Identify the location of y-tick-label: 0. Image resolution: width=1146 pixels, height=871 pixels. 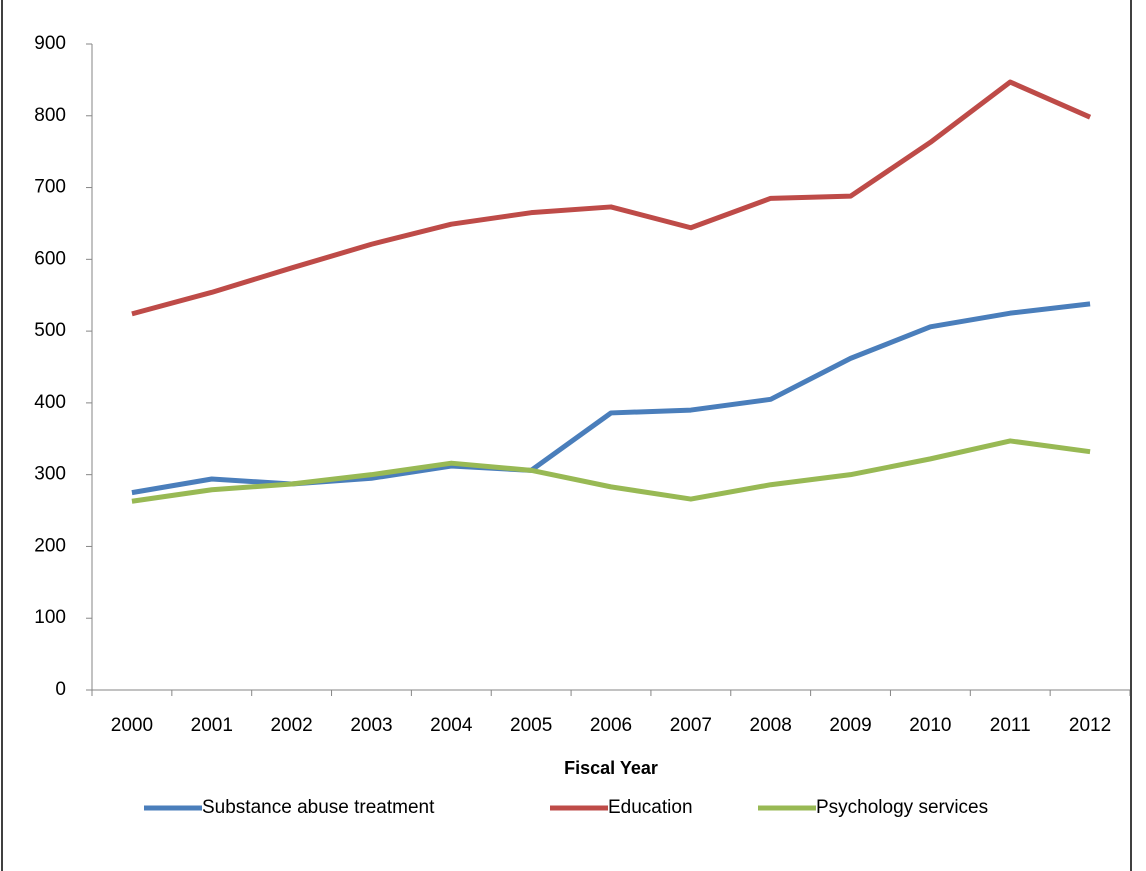
(60, 689).